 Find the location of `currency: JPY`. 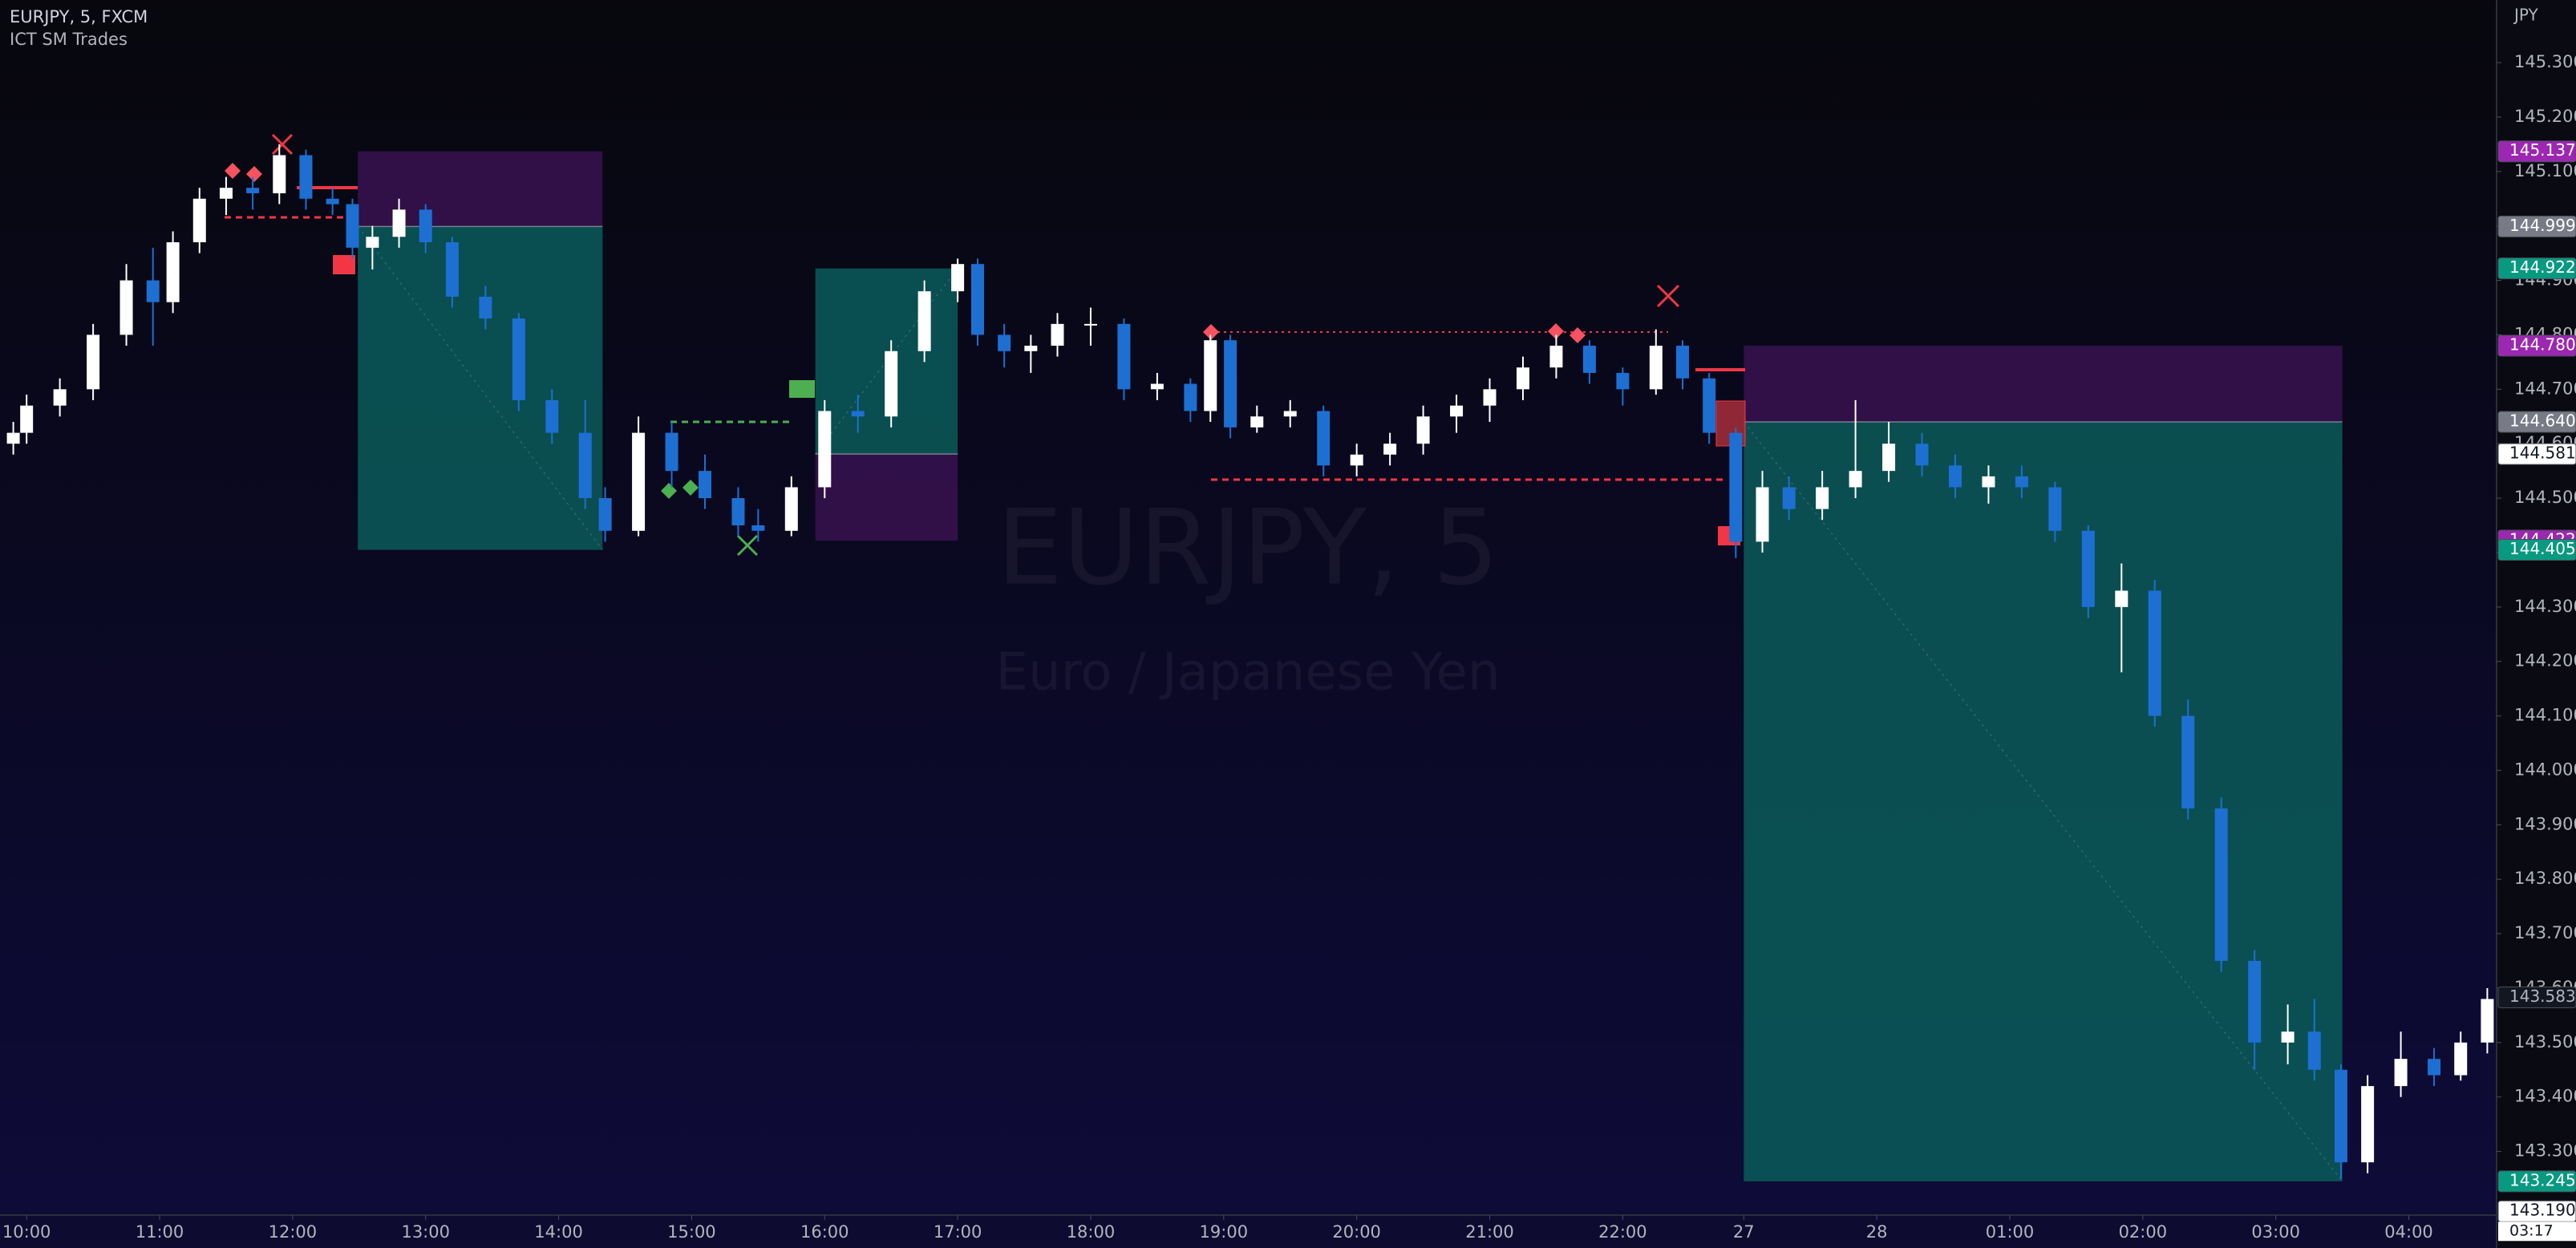

currency: JPY is located at coordinates (2526, 16).